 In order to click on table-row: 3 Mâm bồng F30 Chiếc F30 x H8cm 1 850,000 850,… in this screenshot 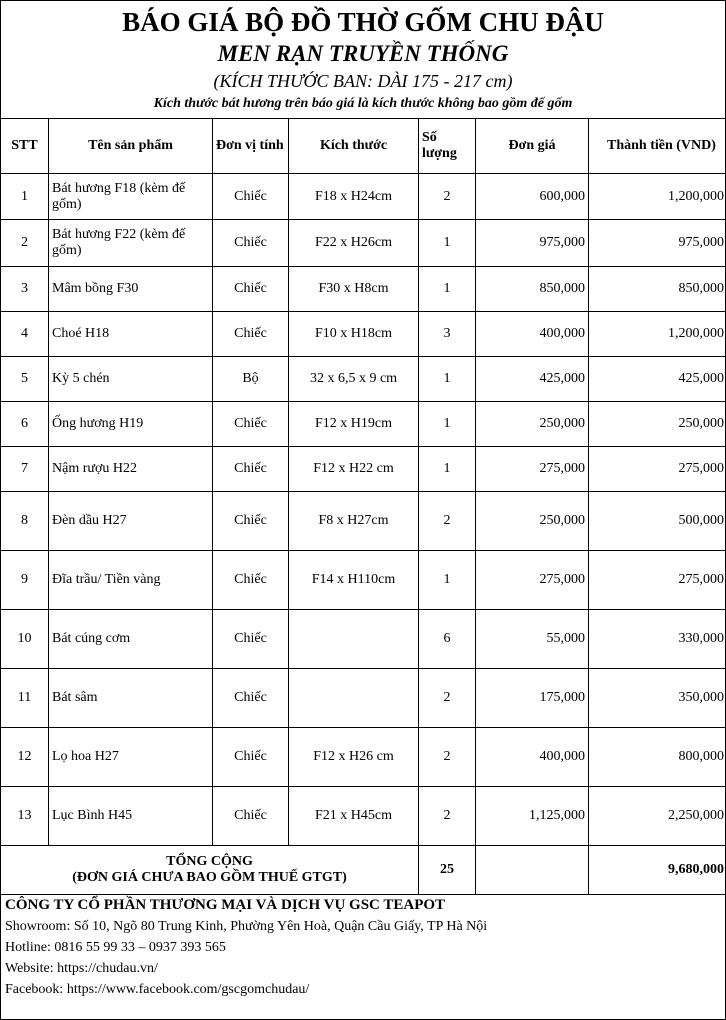, I will do `click(363, 289)`.